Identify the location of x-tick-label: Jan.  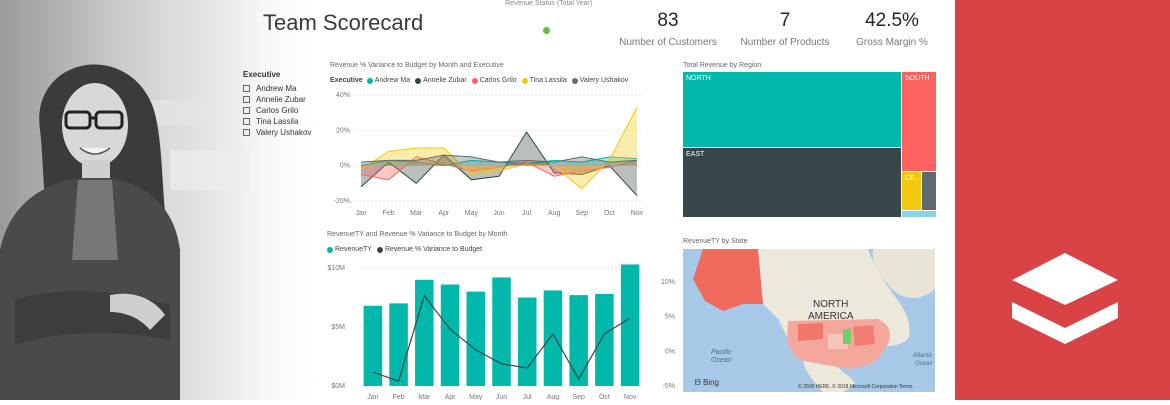
(372, 397).